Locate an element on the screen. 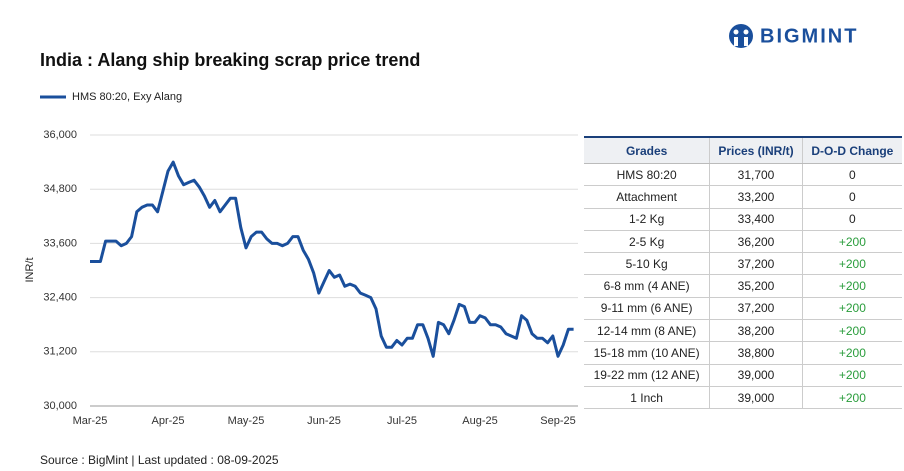 The width and height of the screenshot is (904, 471). table-cell: 1-2 Kg is located at coordinates (647, 219).